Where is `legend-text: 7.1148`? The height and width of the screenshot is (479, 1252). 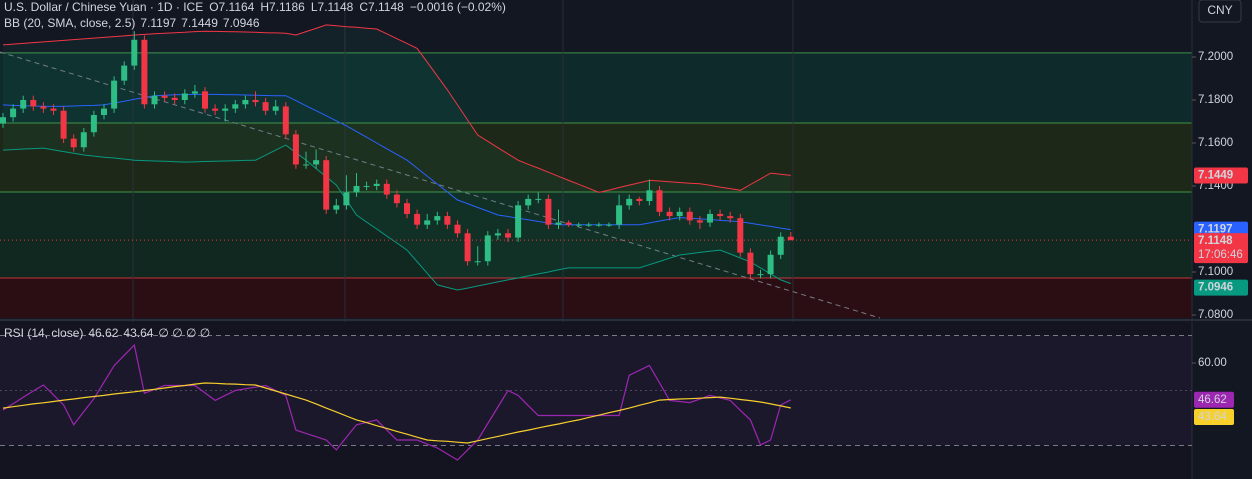
legend-text: 7.1148 is located at coordinates (386, 7).